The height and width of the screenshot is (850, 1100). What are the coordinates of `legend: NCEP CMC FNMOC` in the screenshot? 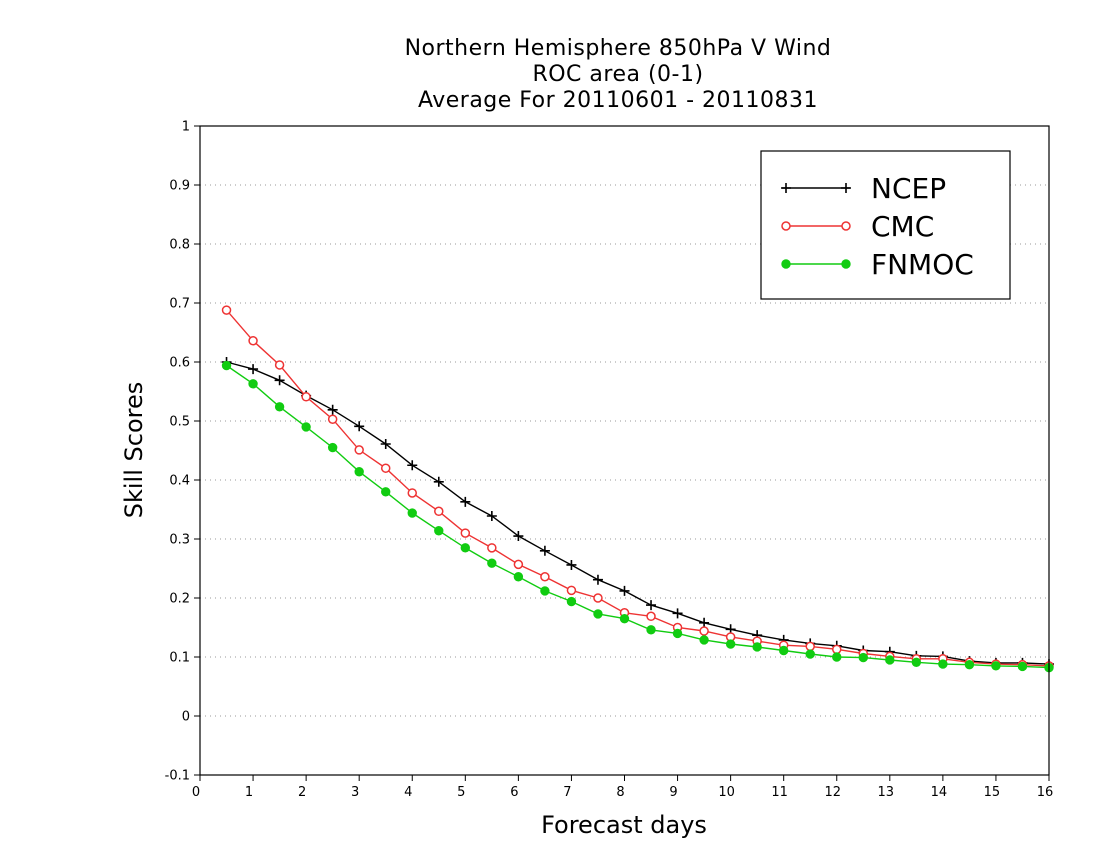 It's located at (885, 225).